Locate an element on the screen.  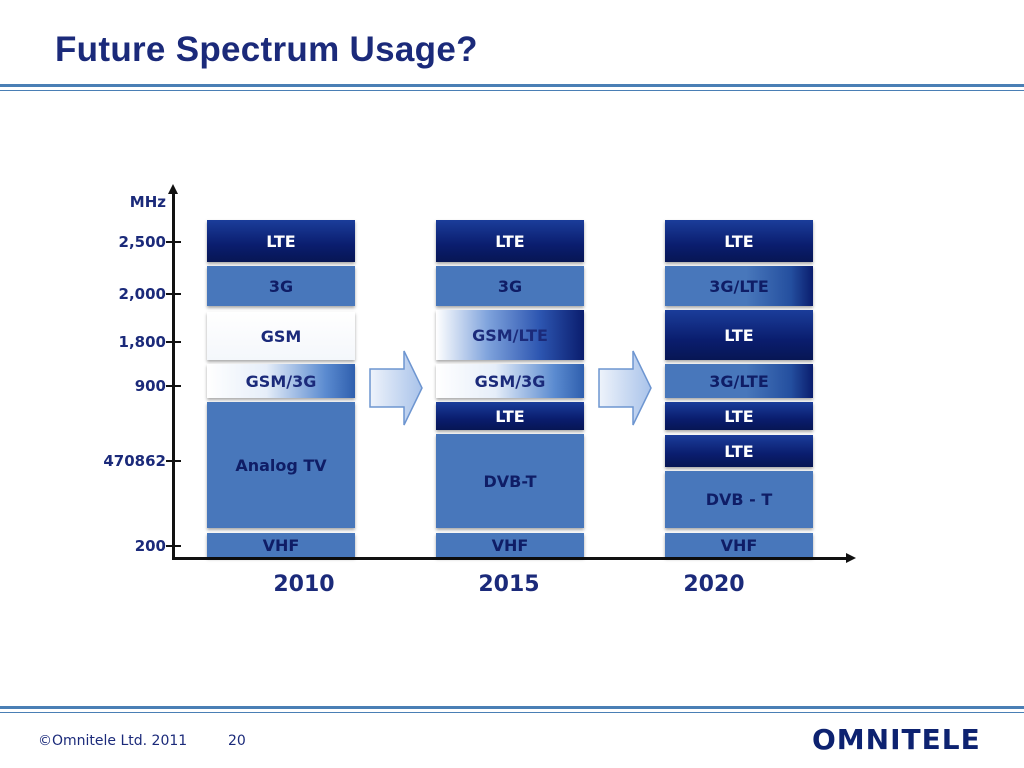
y-axis is located at coordinates (173, 376).